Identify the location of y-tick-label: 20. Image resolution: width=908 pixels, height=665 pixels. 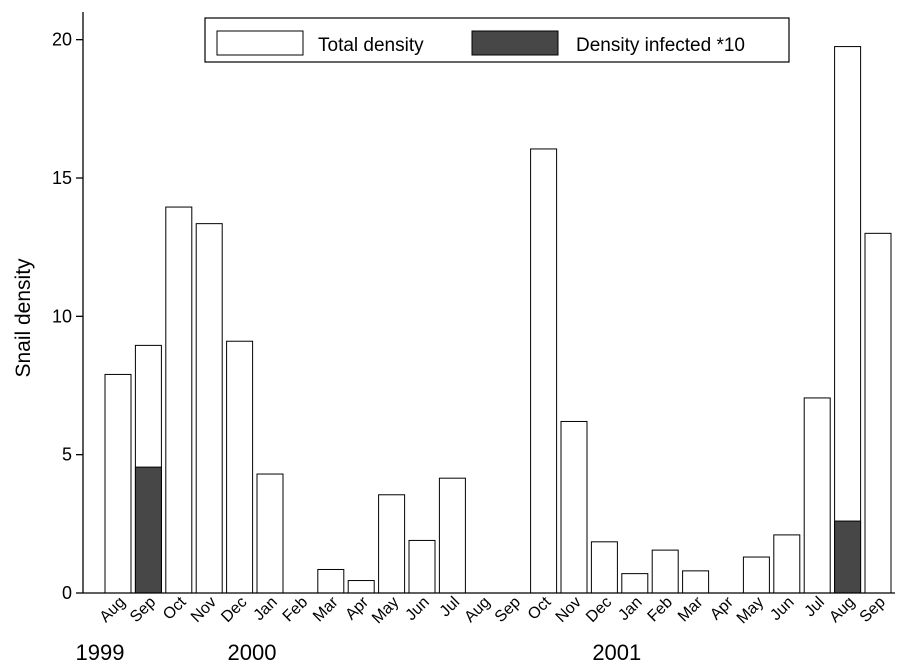
(62, 40).